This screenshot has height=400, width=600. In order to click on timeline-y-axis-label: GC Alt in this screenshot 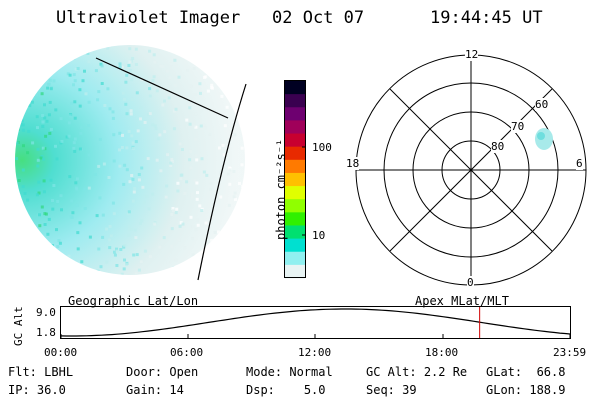, I will do `click(18, 326)`.